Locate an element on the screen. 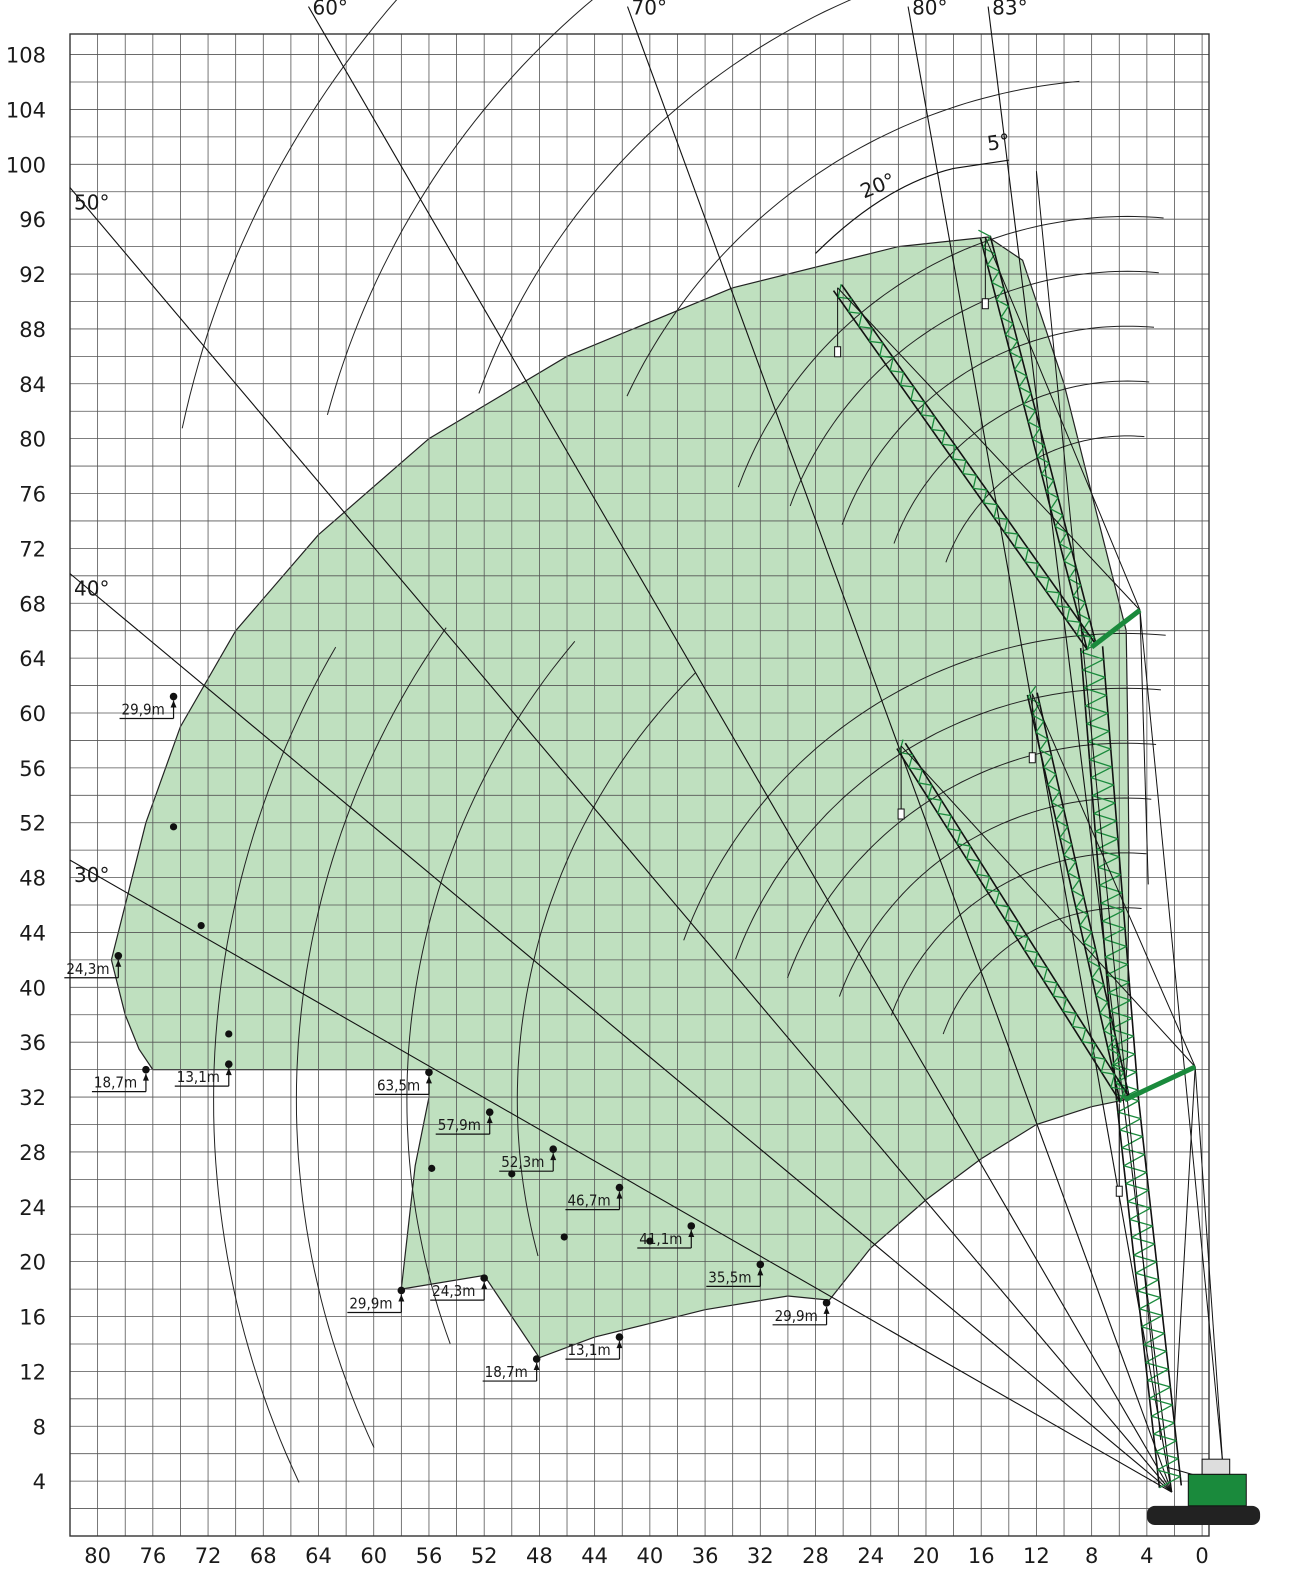  crane-base is located at coordinates (1203, 1492).